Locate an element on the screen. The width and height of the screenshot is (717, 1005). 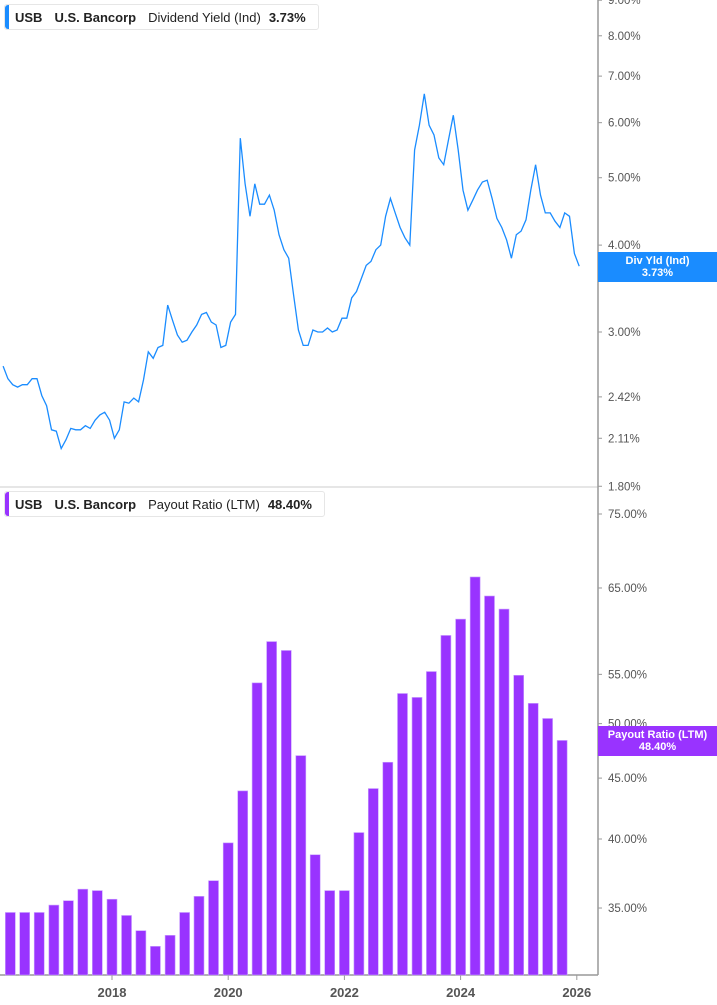
tag-label: Payout Ratio (LTM) is located at coordinates (657, 735).